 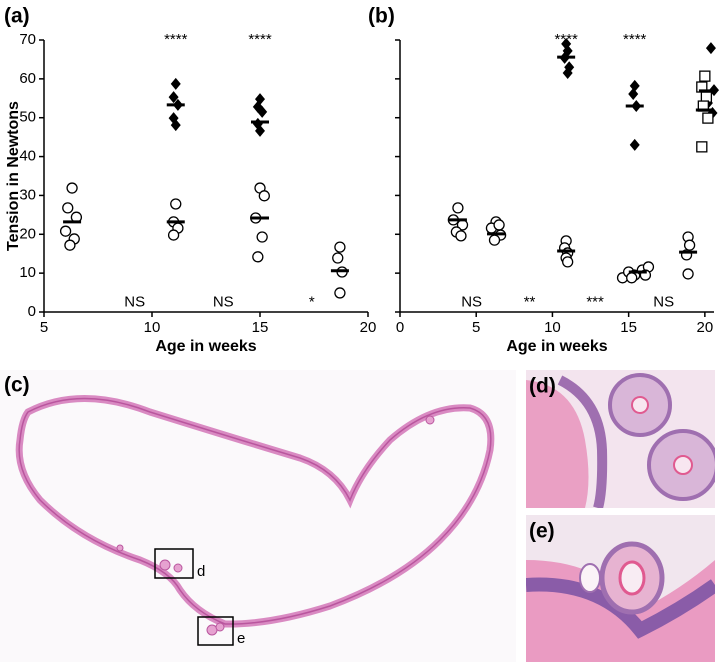 What do you see at coordinates (27, 156) in the screenshot?
I see `y-tick-label: 40` at bounding box center [27, 156].